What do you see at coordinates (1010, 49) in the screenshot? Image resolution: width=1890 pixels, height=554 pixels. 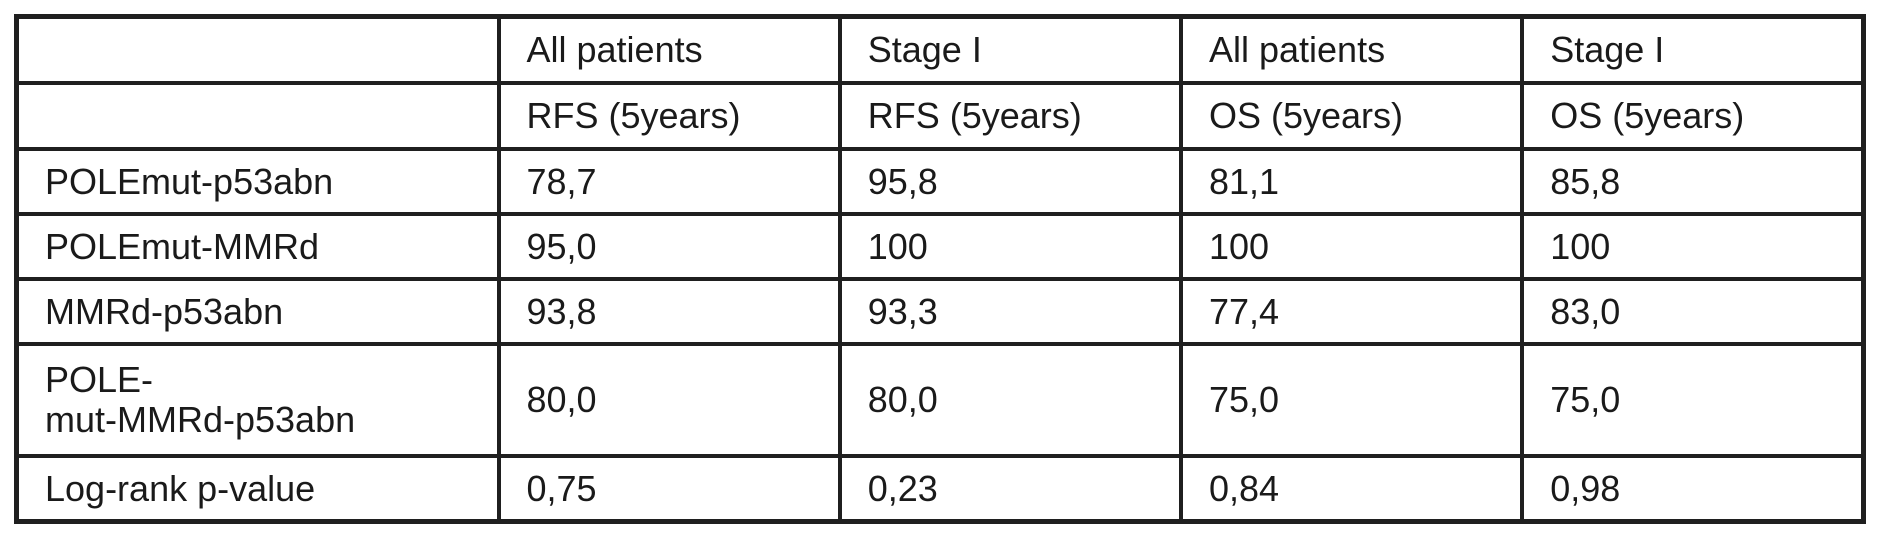 I see `header-cell-stage-i-rfs: Stage I` at bounding box center [1010, 49].